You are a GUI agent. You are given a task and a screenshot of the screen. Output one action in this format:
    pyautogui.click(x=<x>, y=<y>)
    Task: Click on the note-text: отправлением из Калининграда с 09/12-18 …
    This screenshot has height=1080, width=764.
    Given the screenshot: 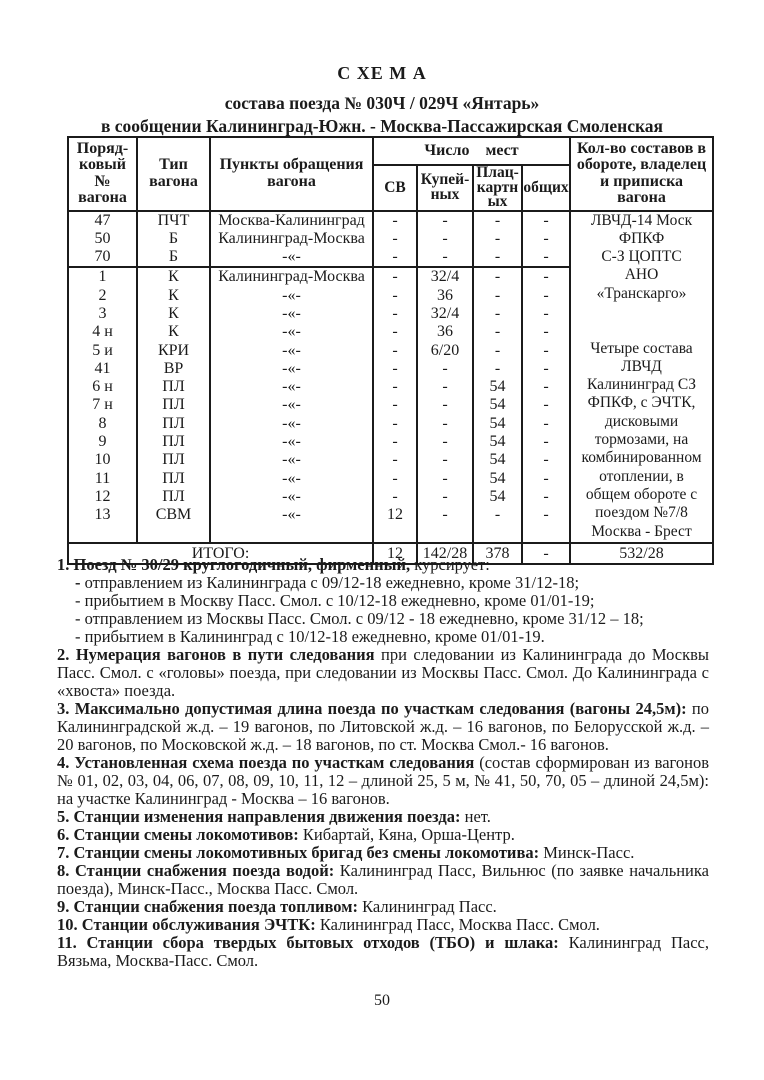 What is the action you would take?
    pyautogui.click(x=332, y=582)
    